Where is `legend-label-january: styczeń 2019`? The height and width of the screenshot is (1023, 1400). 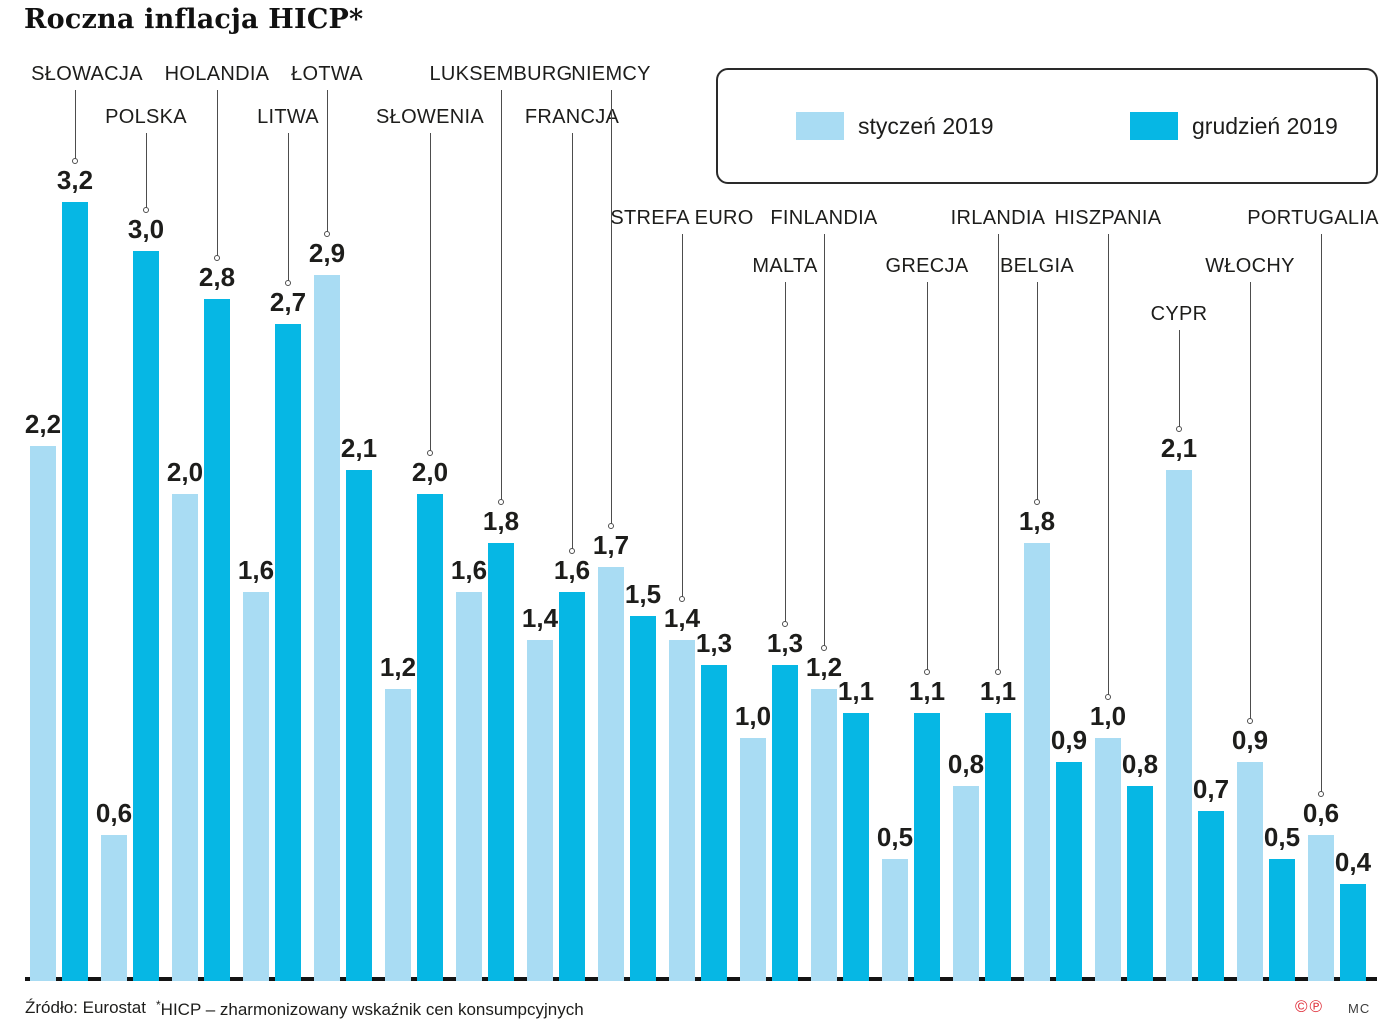 legend-label-january: styczeń 2019 is located at coordinates (926, 125).